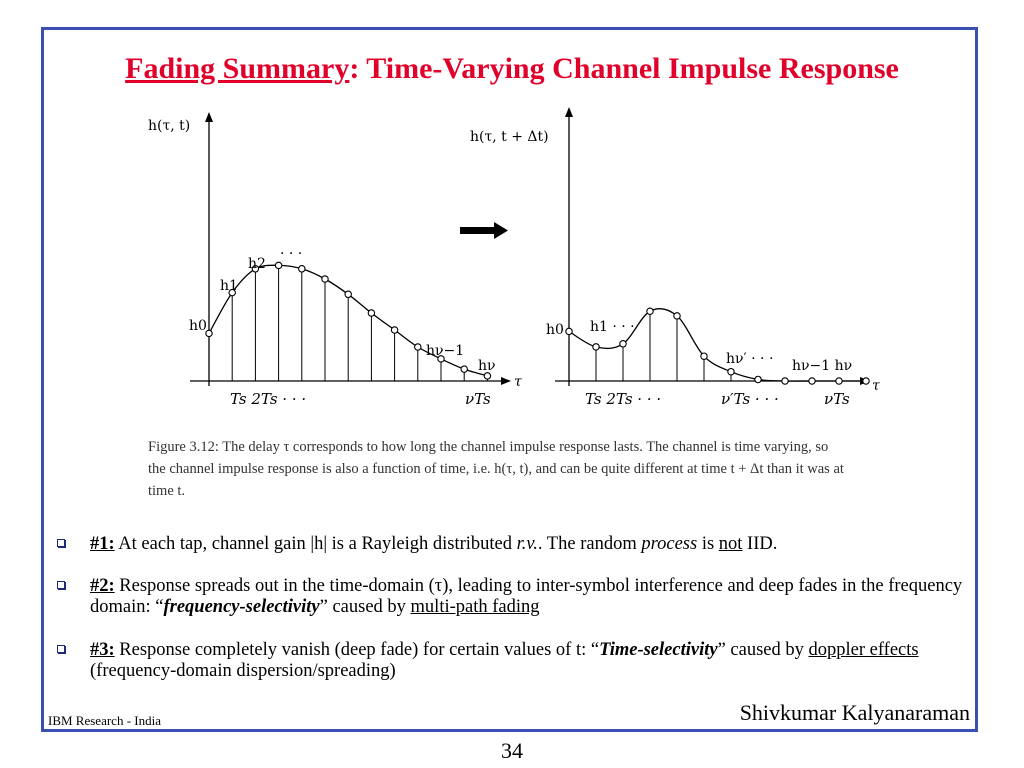 The image size is (1024, 768). Describe the element at coordinates (763, 650) in the screenshot. I see `bullet-3-text-b: ” caused by` at that location.